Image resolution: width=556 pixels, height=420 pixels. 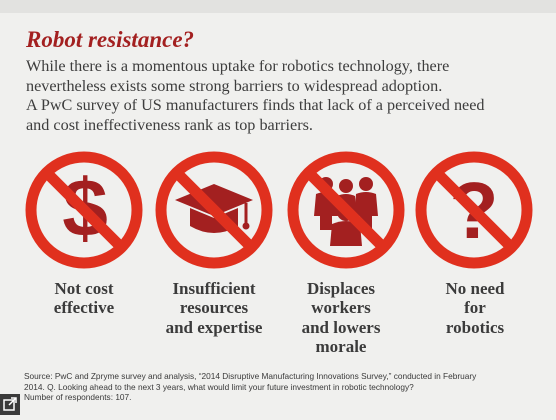 What do you see at coordinates (475, 327) in the screenshot?
I see `label-line: robotics` at bounding box center [475, 327].